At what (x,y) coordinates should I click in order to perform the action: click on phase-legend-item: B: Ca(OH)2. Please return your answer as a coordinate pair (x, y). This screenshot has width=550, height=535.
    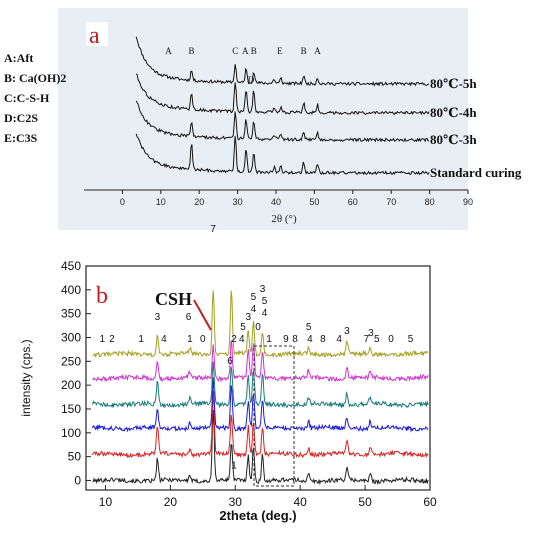
    Looking at the image, I should click on (35, 78).